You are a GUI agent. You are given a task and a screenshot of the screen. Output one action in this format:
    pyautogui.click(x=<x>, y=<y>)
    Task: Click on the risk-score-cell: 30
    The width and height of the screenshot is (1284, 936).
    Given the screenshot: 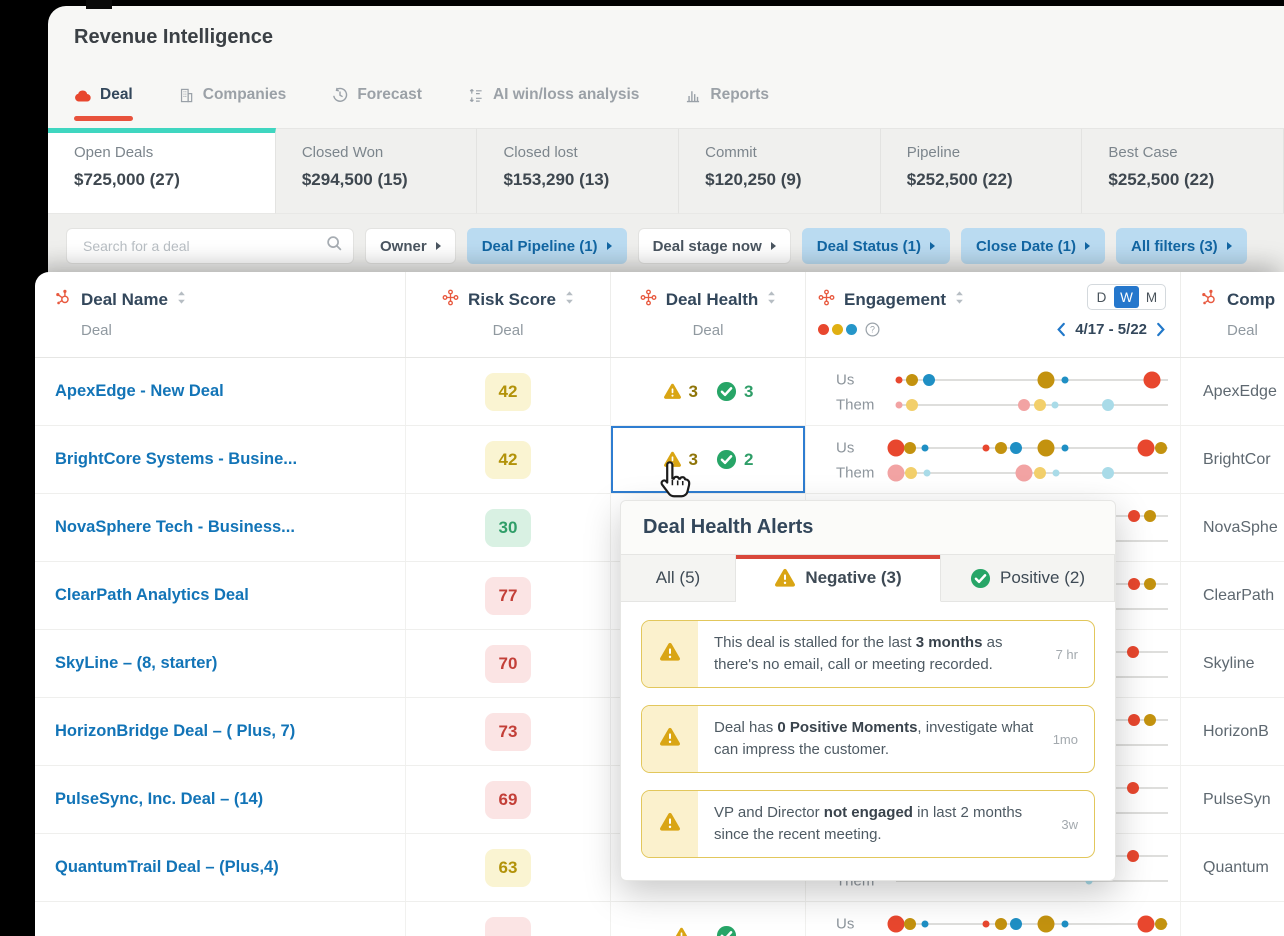 What is the action you would take?
    pyautogui.click(x=507, y=527)
    